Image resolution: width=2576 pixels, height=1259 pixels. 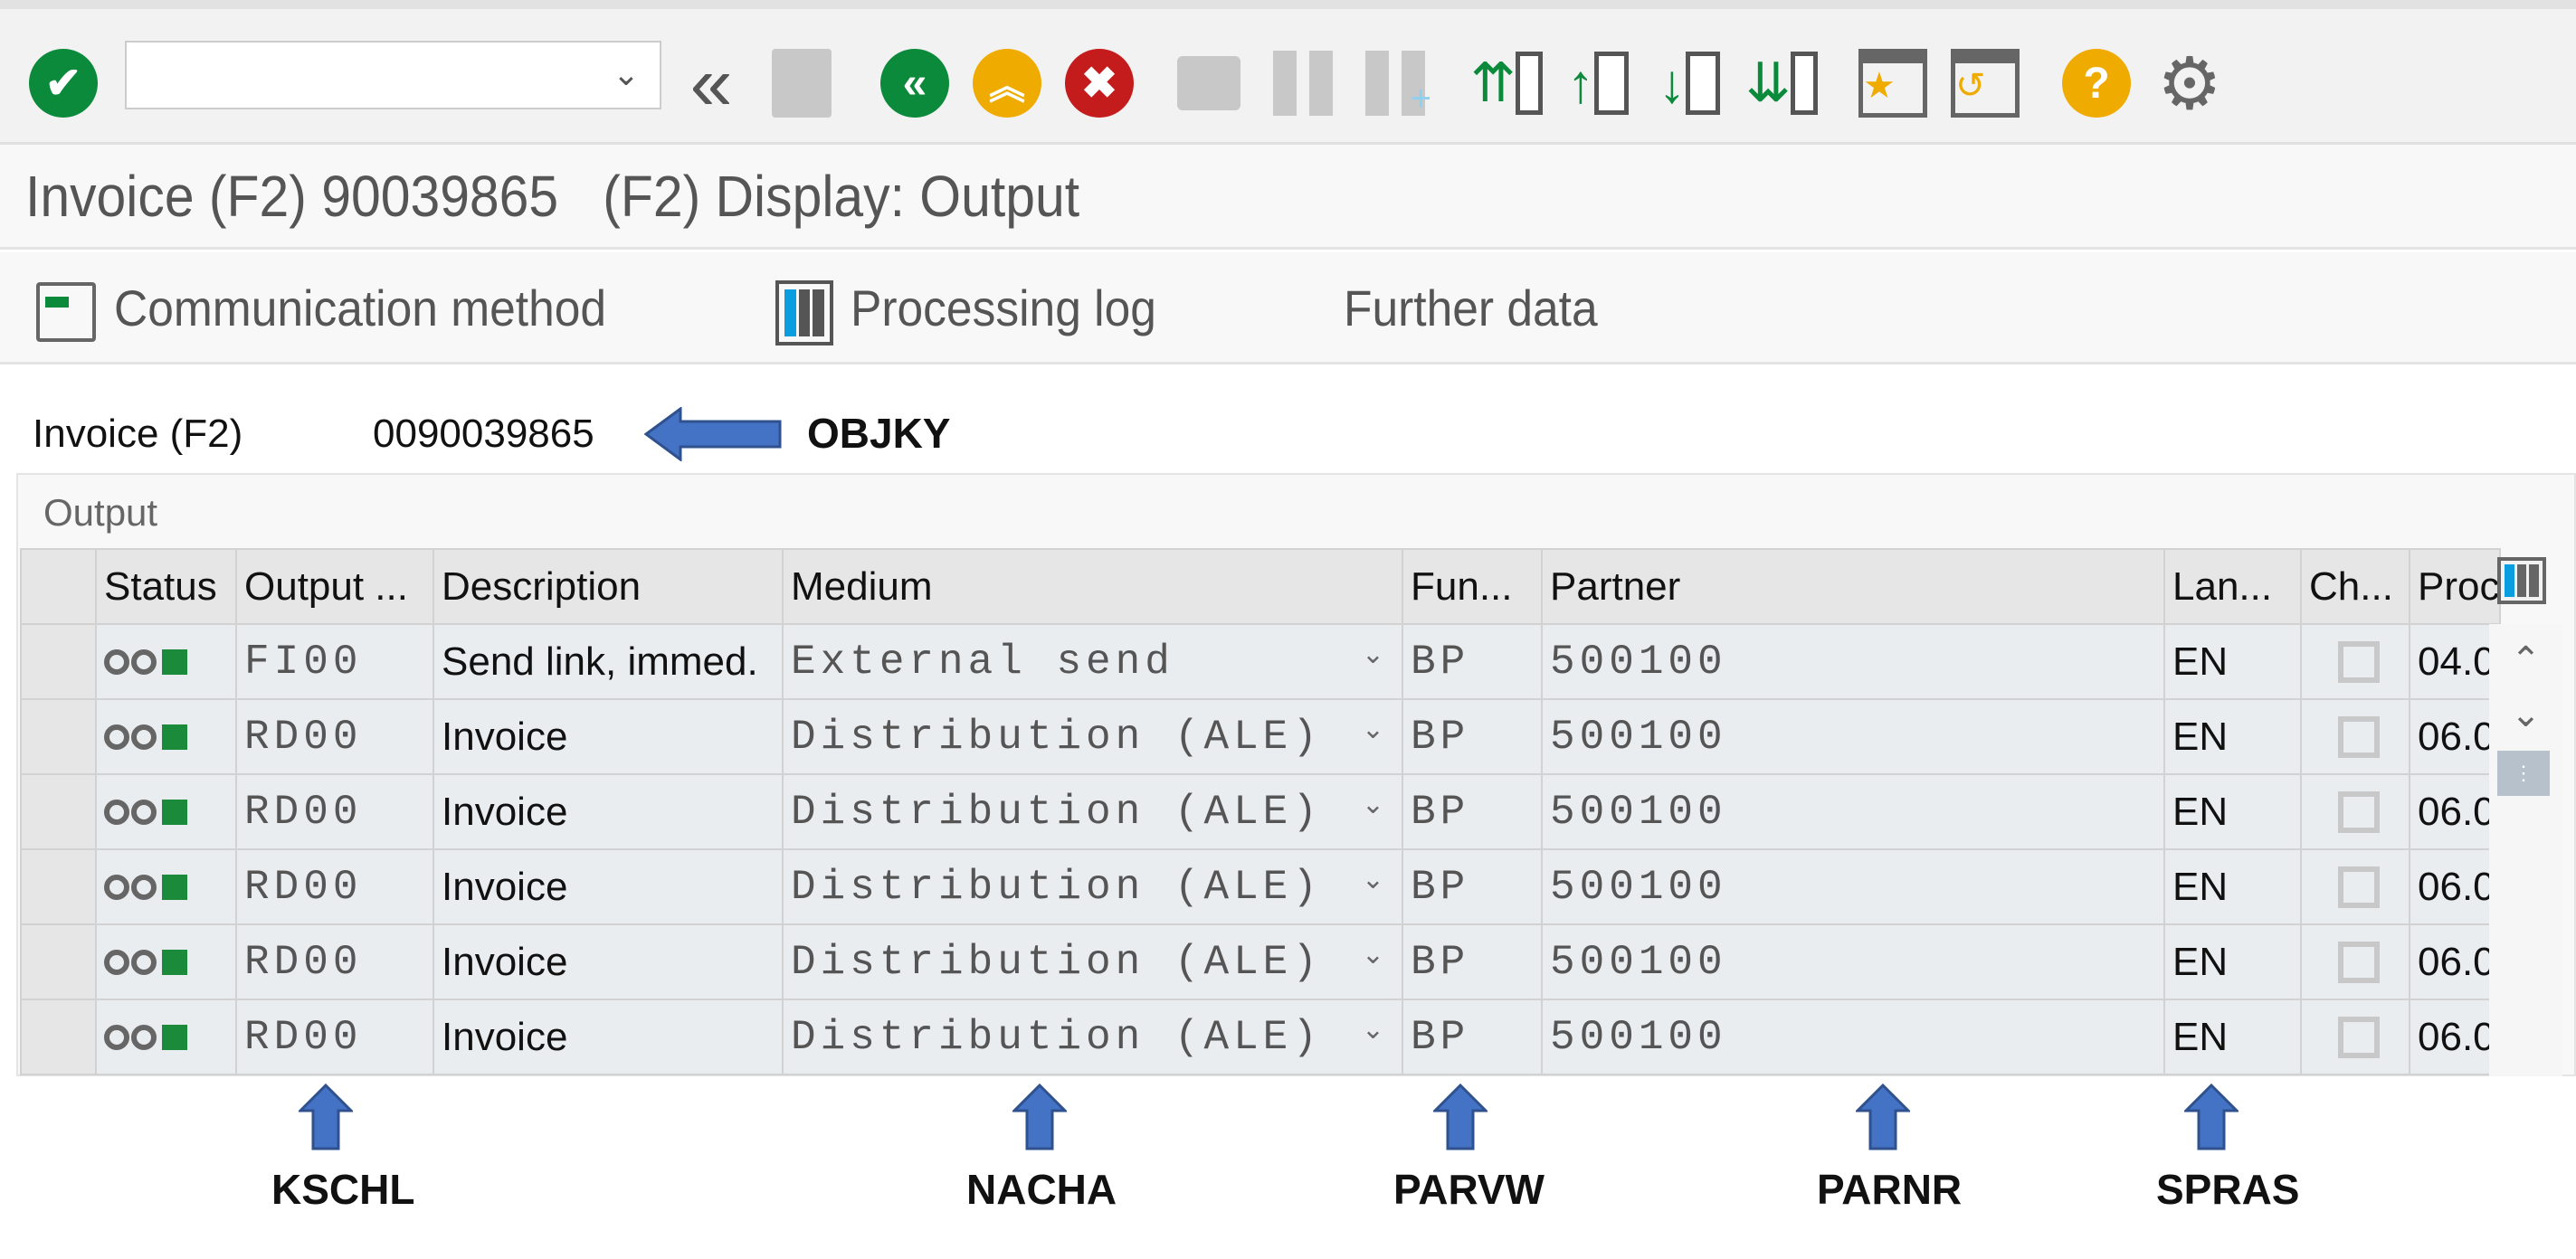 What do you see at coordinates (1099, 83) in the screenshot?
I see `cancel-icon: ✖` at bounding box center [1099, 83].